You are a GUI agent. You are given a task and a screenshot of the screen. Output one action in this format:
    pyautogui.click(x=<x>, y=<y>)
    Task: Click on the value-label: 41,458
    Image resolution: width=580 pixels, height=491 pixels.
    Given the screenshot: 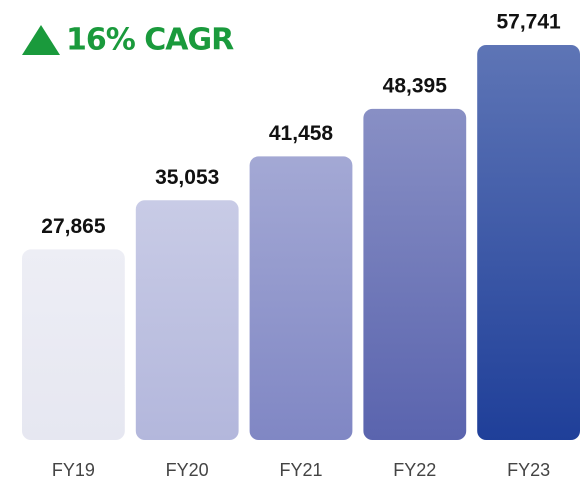 What is the action you would take?
    pyautogui.click(x=301, y=133)
    